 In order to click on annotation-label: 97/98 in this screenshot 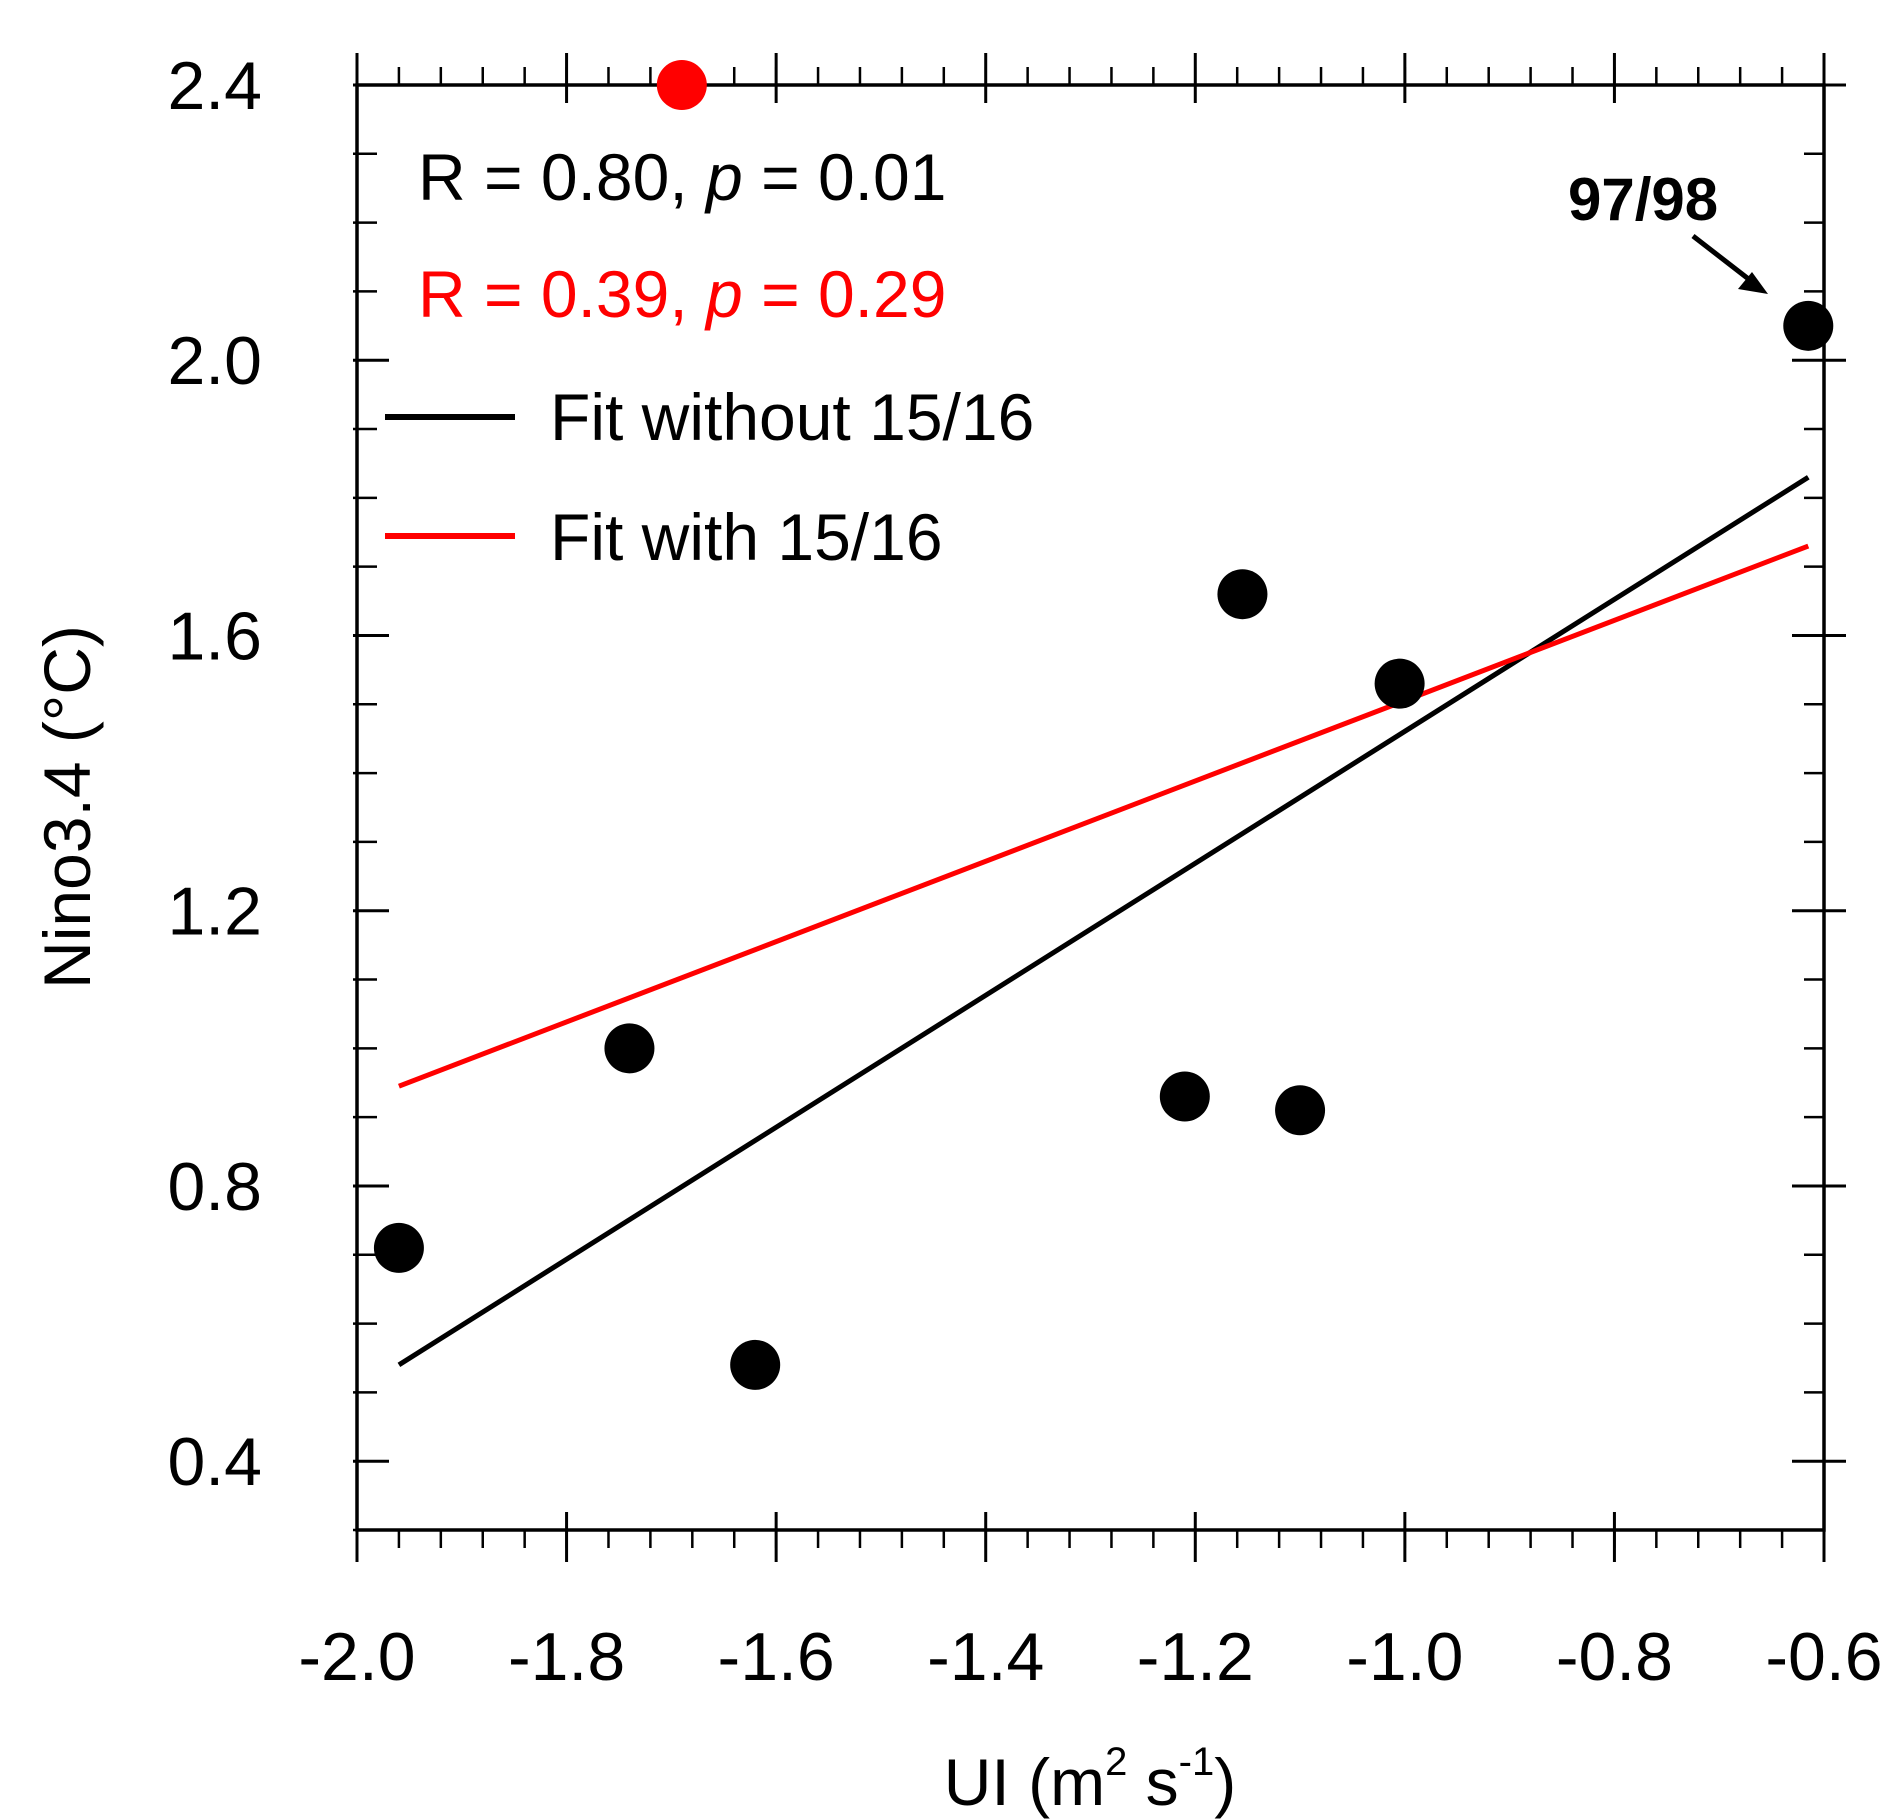, I will do `click(1643, 199)`.